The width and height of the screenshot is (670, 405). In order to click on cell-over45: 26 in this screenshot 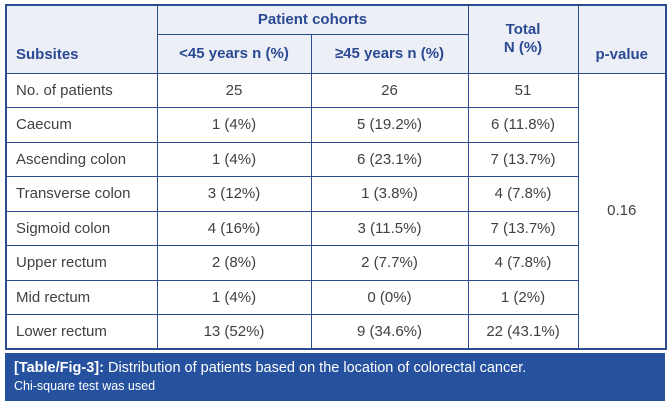, I will do `click(389, 90)`.